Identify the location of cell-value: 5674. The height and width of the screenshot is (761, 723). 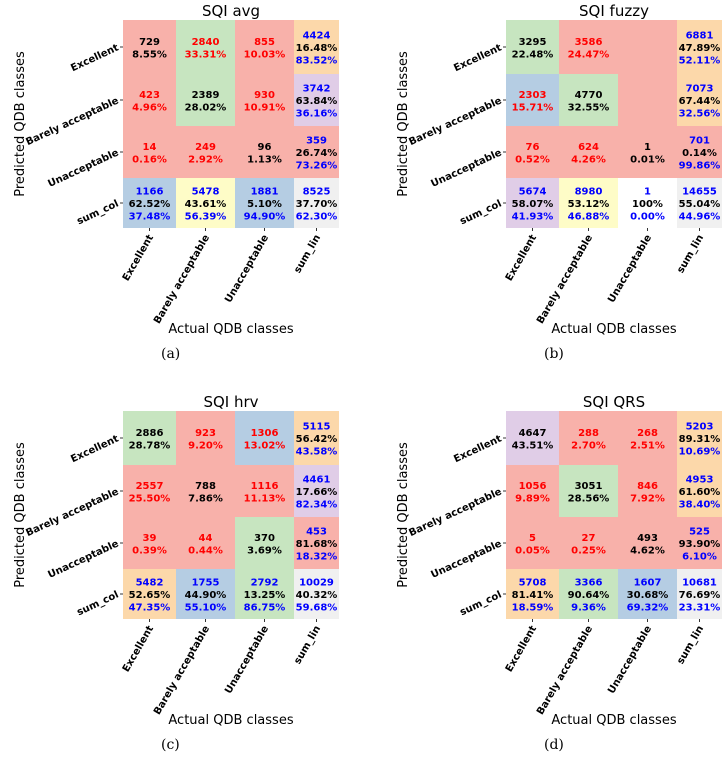
(533, 192).